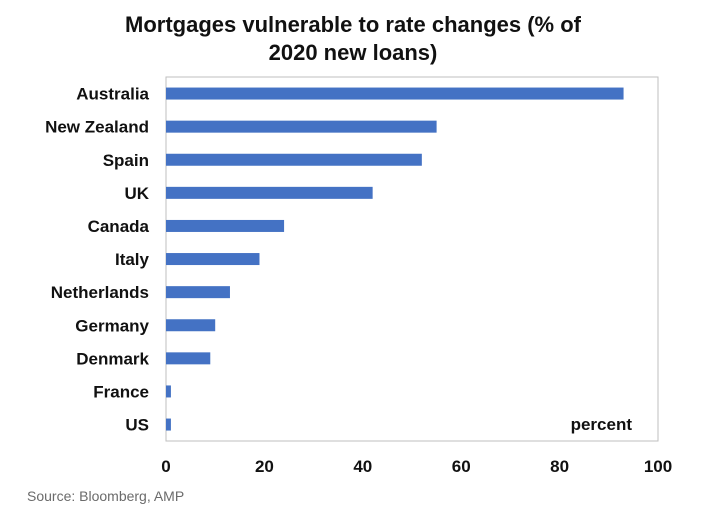 This screenshot has width=710, height=515. What do you see at coordinates (126, 160) in the screenshot?
I see `category-label: Spain` at bounding box center [126, 160].